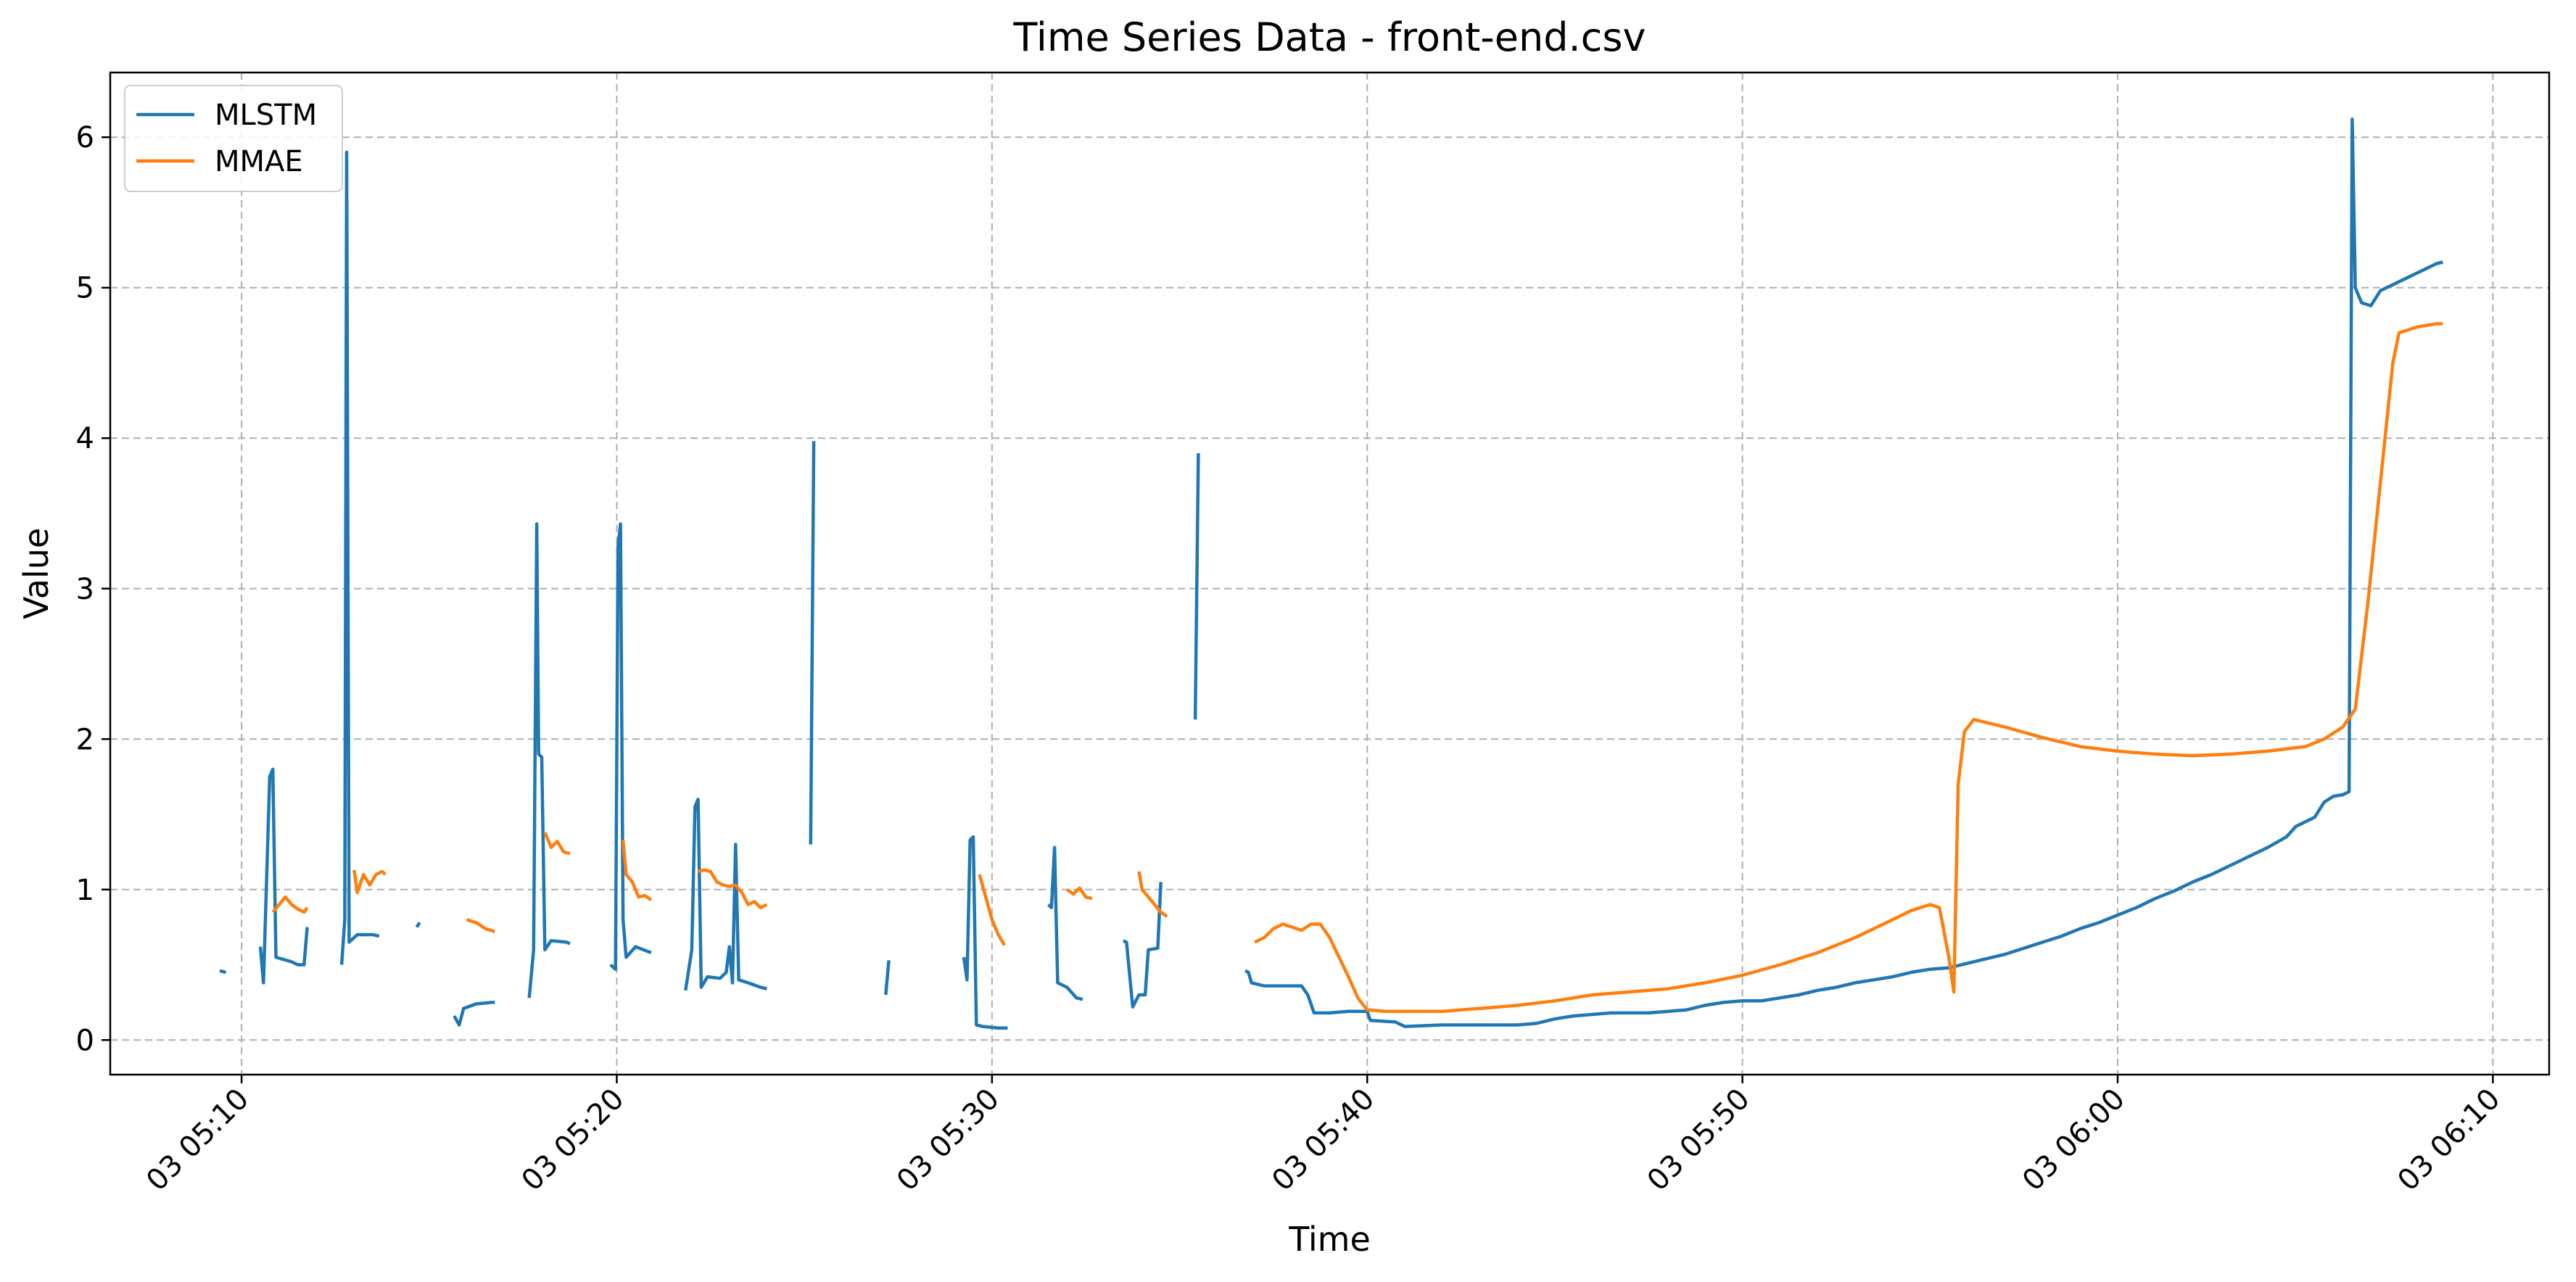 Image resolution: width=2576 pixels, height=1282 pixels. Describe the element at coordinates (85, 288) in the screenshot. I see `y-tick-label: 5` at that location.